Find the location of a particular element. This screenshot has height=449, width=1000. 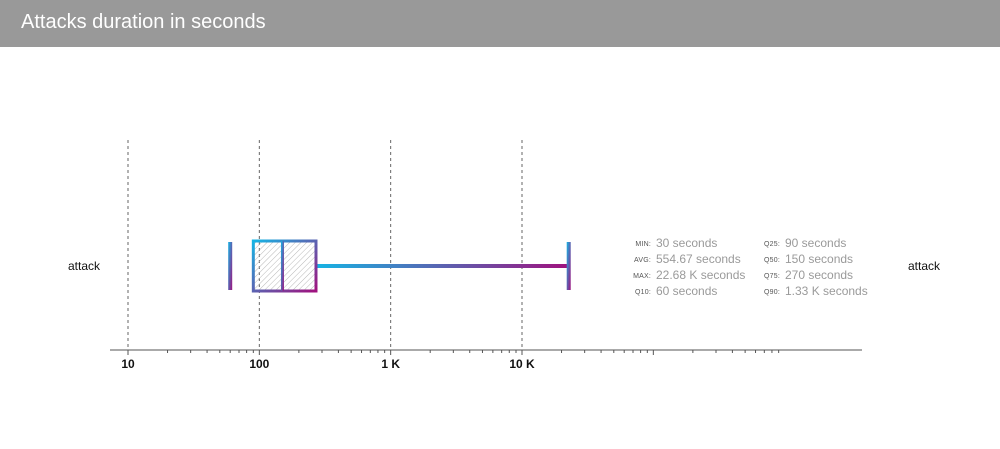

x-axis: 10 100 1 K 10 K is located at coordinates (486, 360).